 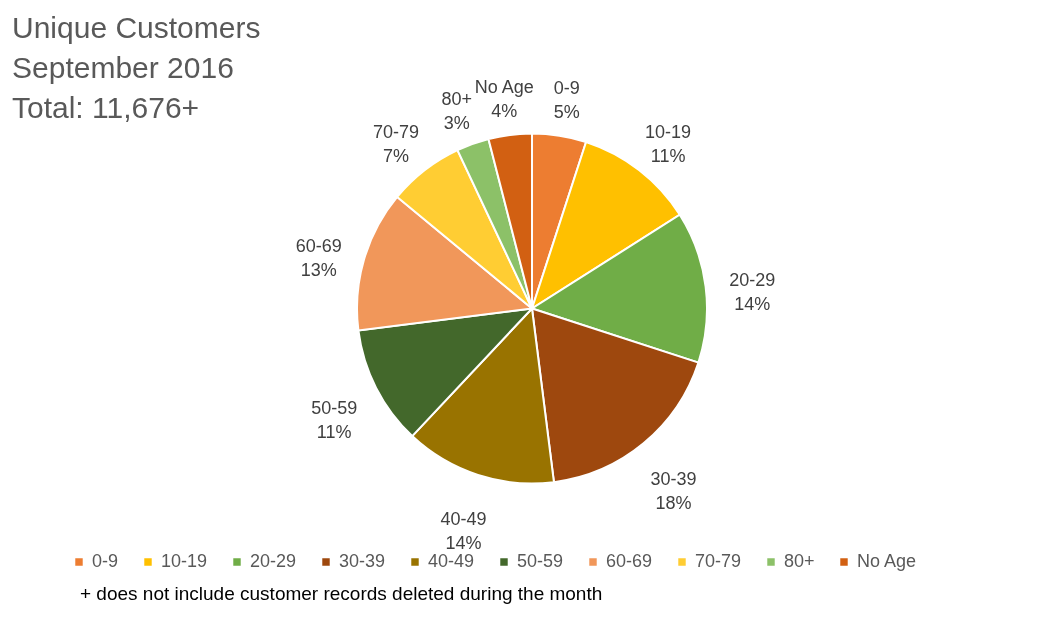 What do you see at coordinates (318, 245) in the screenshot?
I see `slice-label: 60-69` at bounding box center [318, 245].